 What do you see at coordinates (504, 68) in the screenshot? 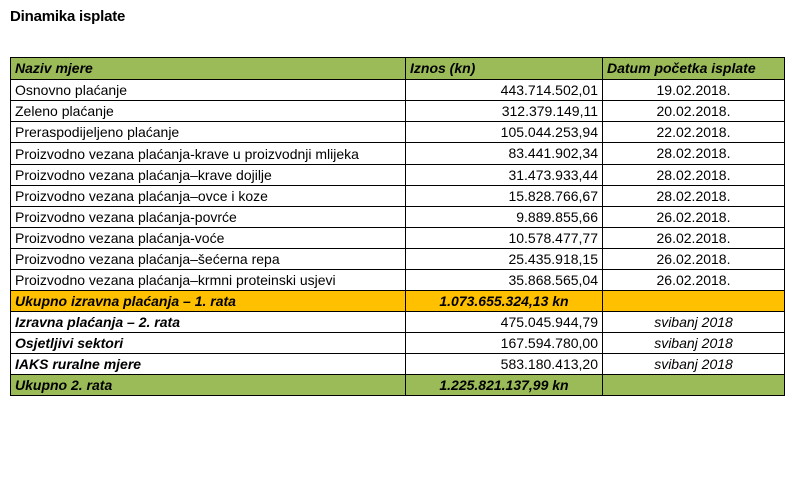
I see `header-amount: Iznos (kn)` at bounding box center [504, 68].